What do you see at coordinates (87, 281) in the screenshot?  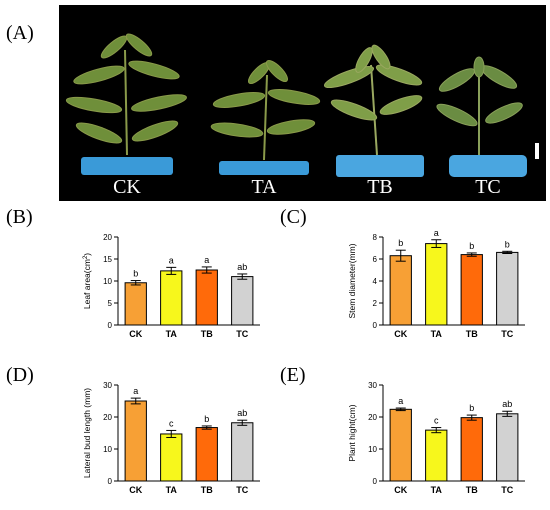 I see `y-axis-label: Leaf area(cm2)` at bounding box center [87, 281].